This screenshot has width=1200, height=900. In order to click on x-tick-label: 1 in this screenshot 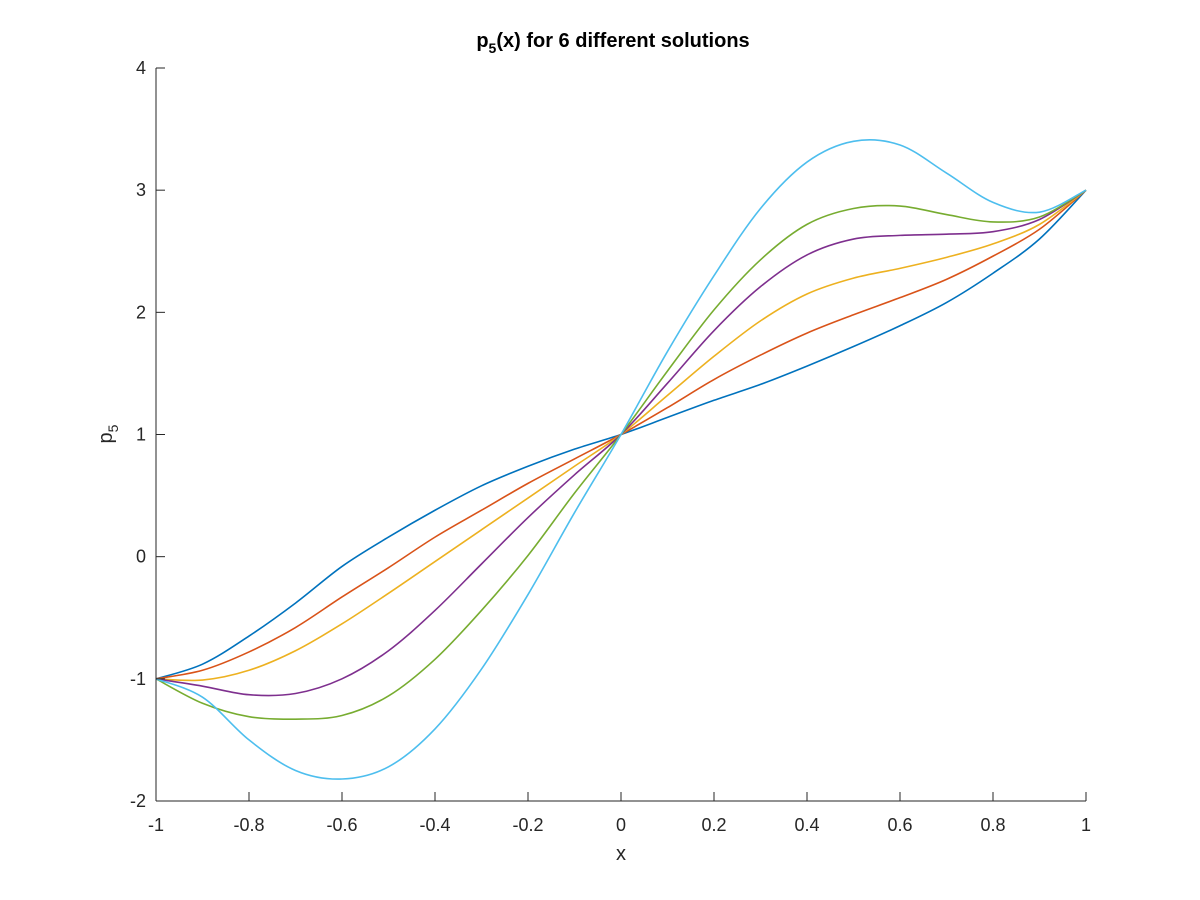, I will do `click(1086, 825)`.